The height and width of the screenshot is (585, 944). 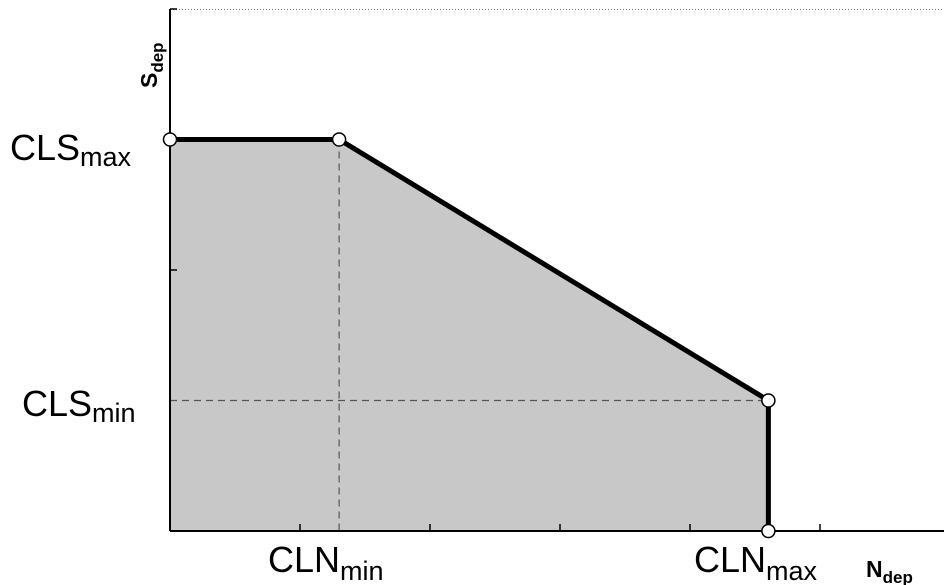 I want to click on y-tick-label-cls-max: CLSmax, so click(x=71, y=149).